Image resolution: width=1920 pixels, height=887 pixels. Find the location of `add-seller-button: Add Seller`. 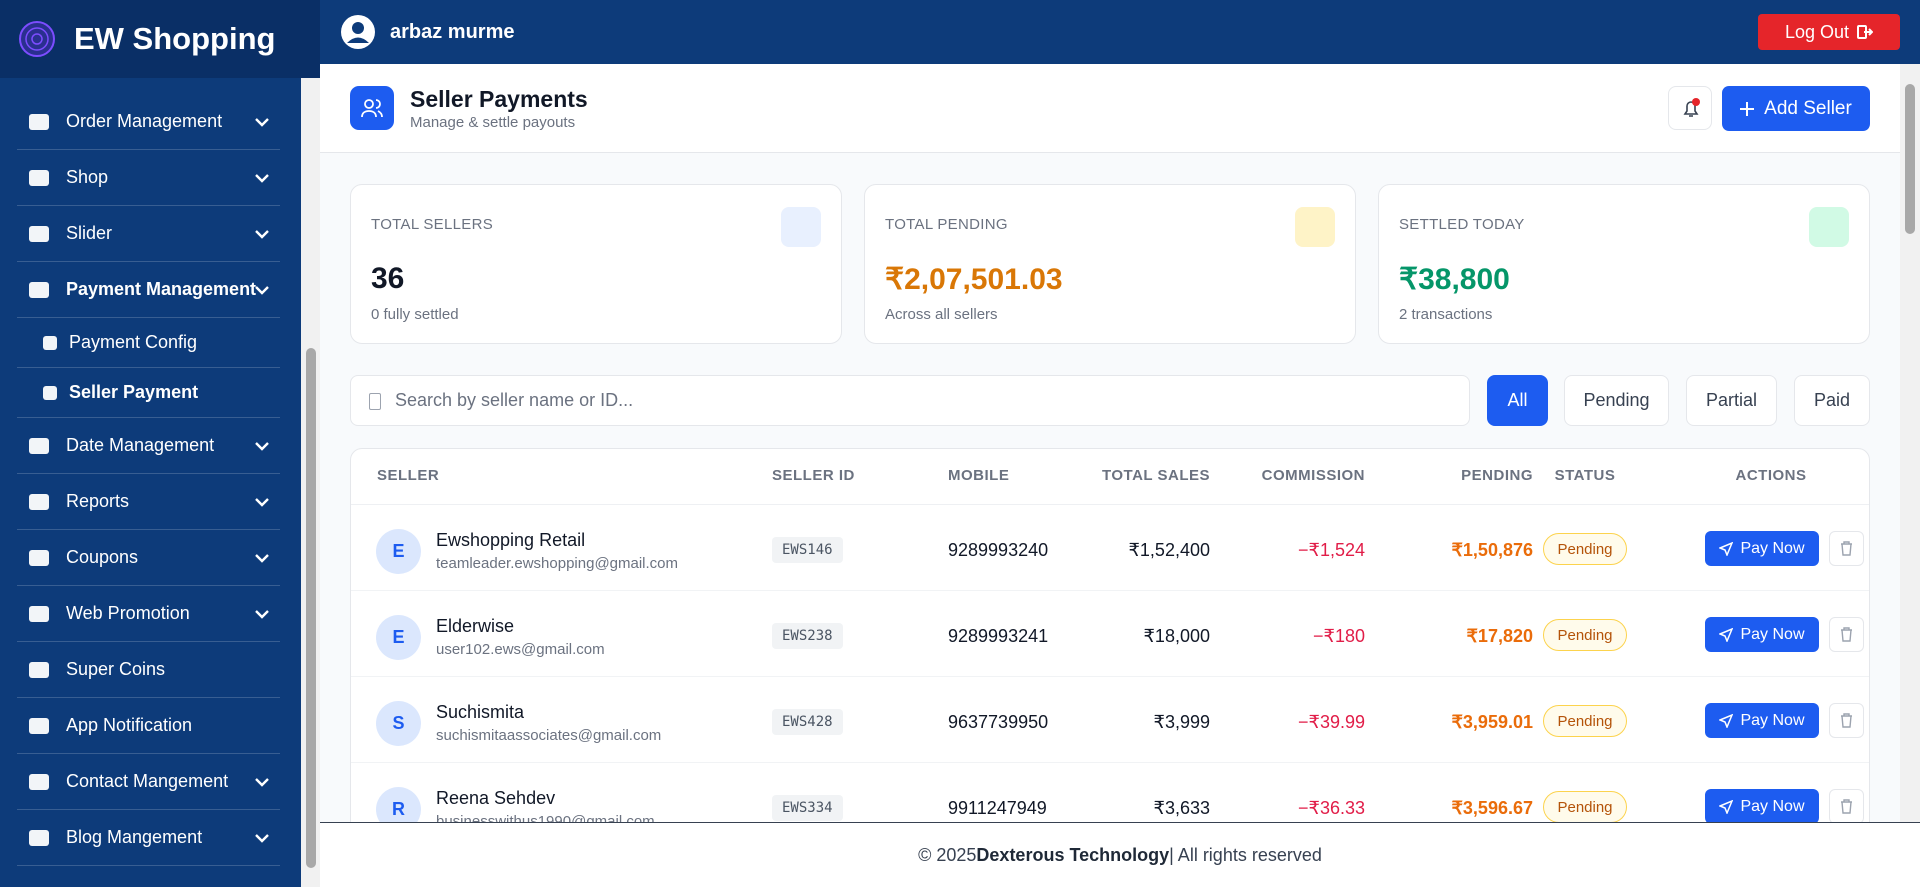

add-seller-button: Add Seller is located at coordinates (1796, 108).